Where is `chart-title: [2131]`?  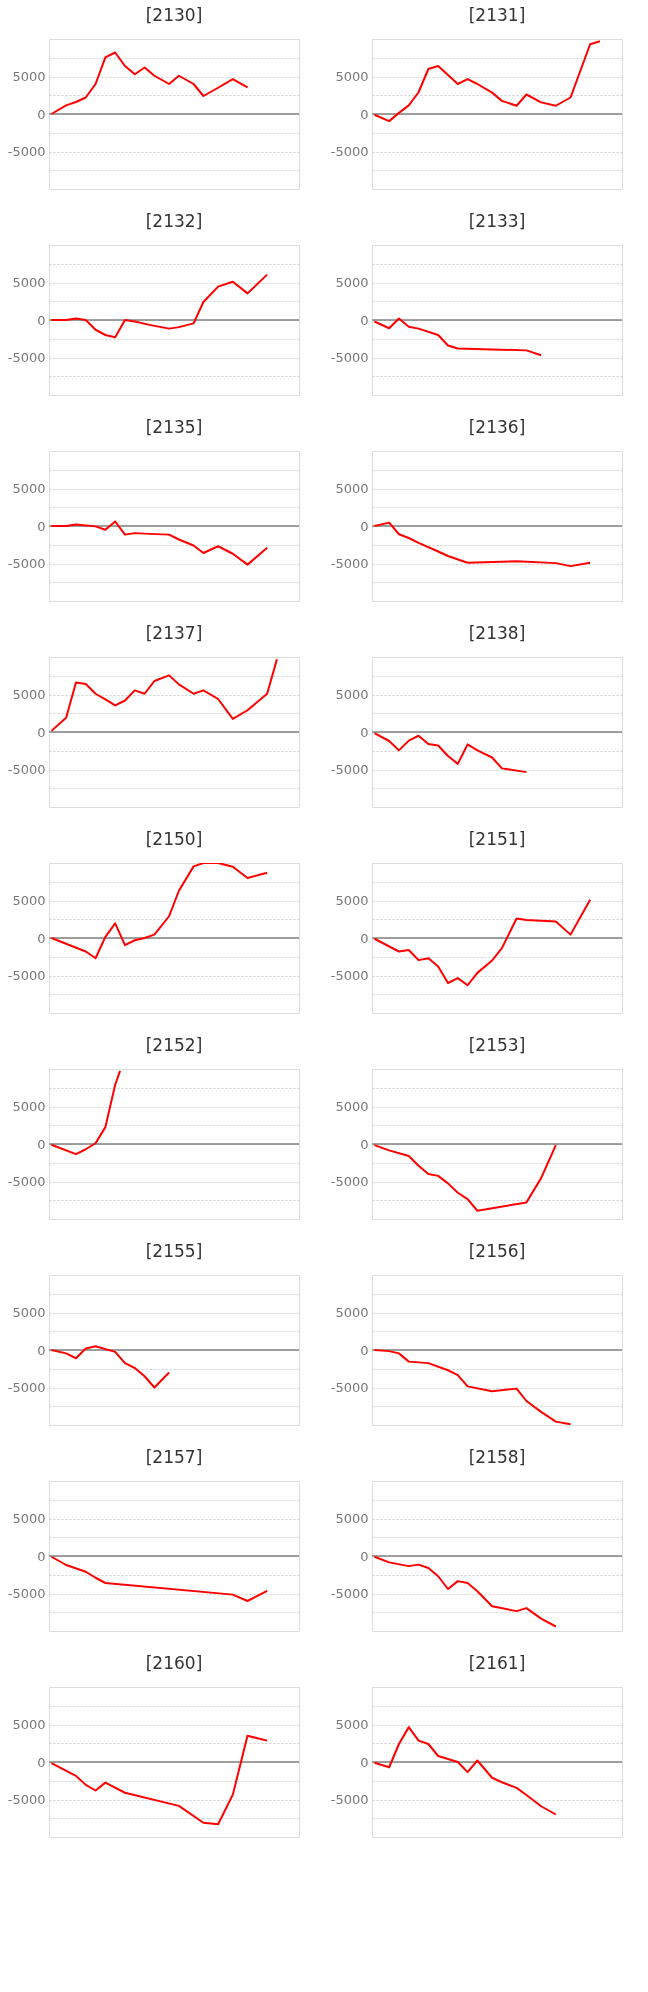 chart-title: [2131] is located at coordinates (497, 15).